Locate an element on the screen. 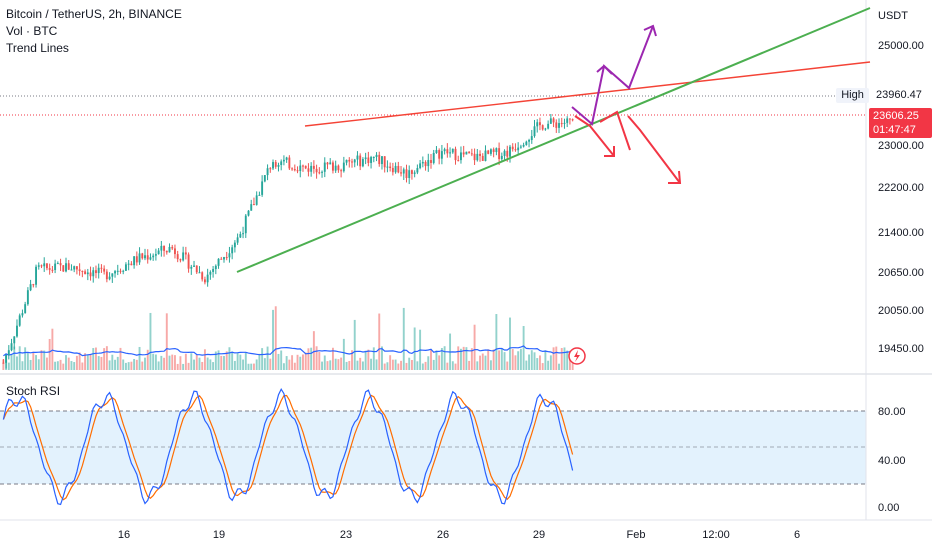 The image size is (932, 550). trend-lines-indicator-label: Trend Lines is located at coordinates (37, 48).